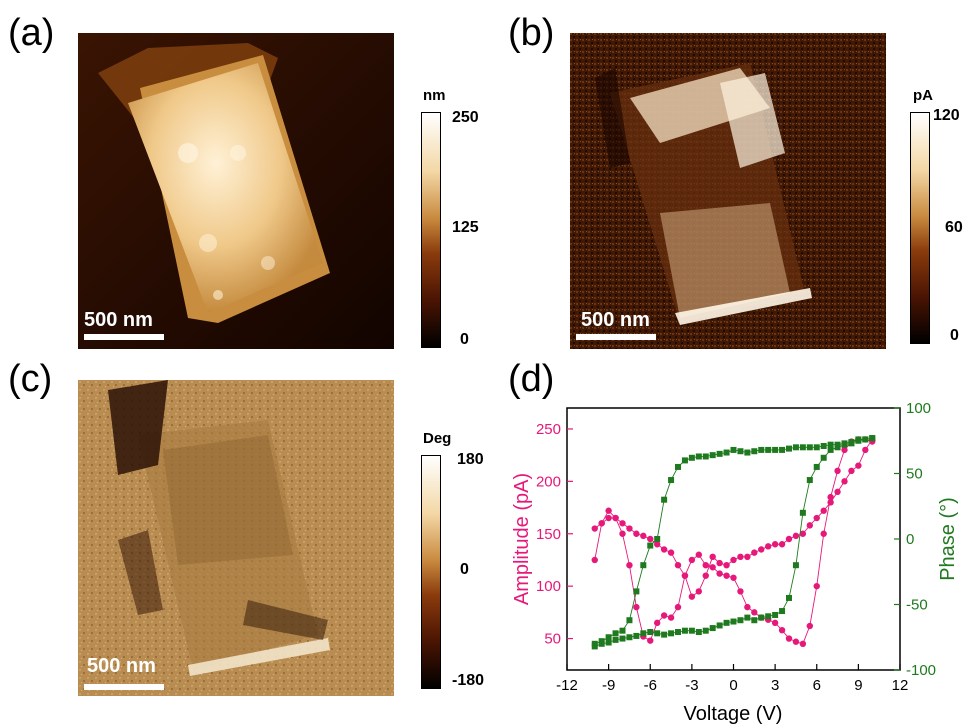 The width and height of the screenshot is (965, 727). Describe the element at coordinates (437, 438) in the screenshot. I see `colorbar-unit-c: Deg` at that location.